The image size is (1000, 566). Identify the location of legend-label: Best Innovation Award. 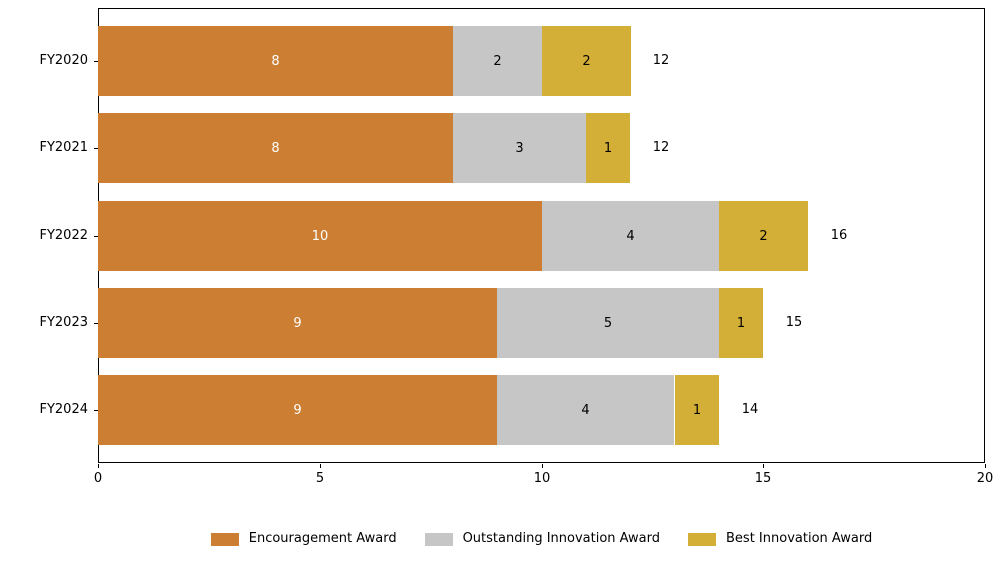
(799, 538).